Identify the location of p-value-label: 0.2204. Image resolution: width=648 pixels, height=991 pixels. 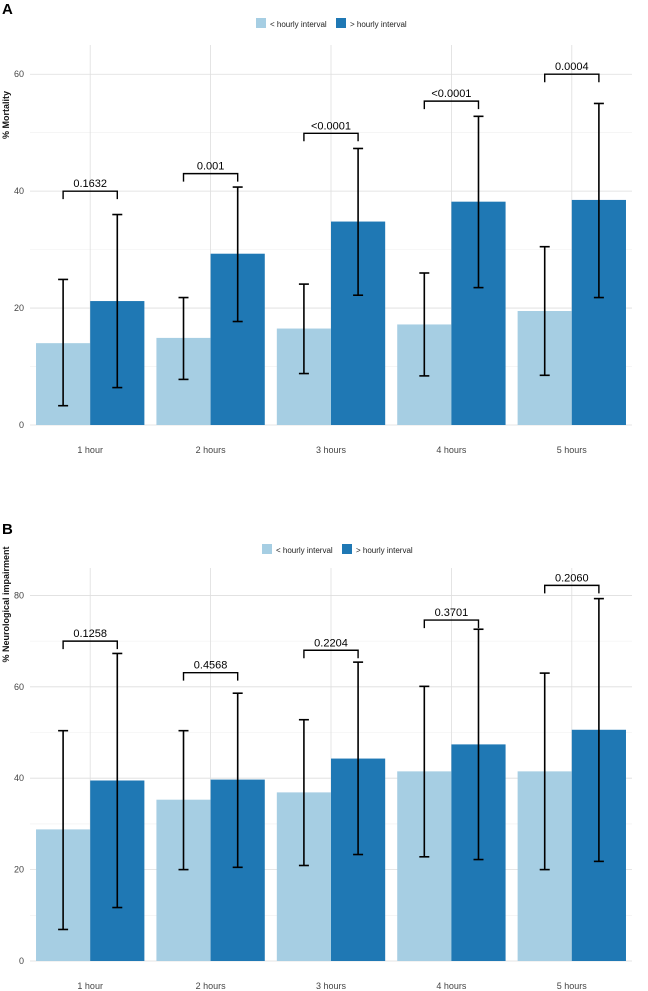
(331, 643).